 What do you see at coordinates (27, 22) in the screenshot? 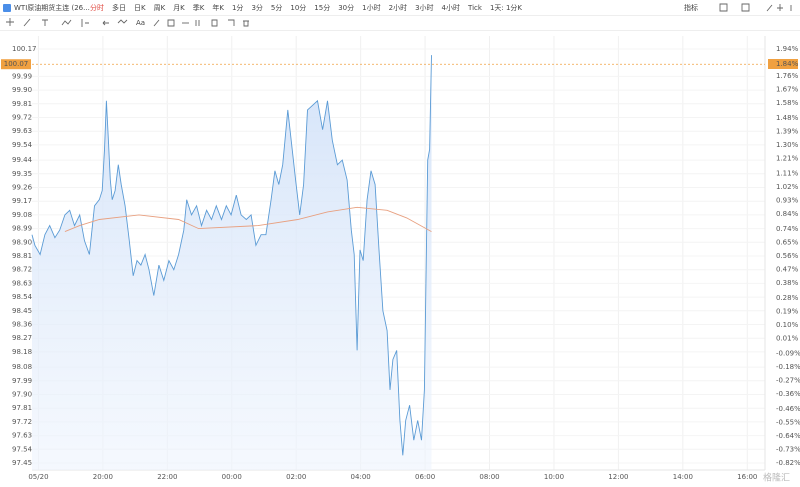
I see `line-tool` at bounding box center [27, 22].